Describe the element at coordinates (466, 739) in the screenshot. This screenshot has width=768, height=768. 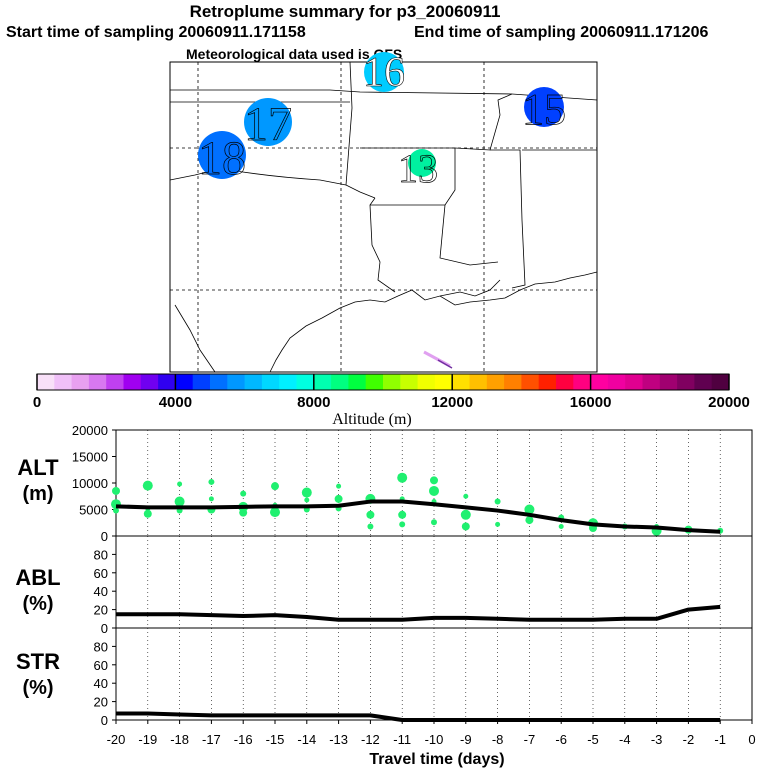
I see `x-tick-label: -9` at that location.